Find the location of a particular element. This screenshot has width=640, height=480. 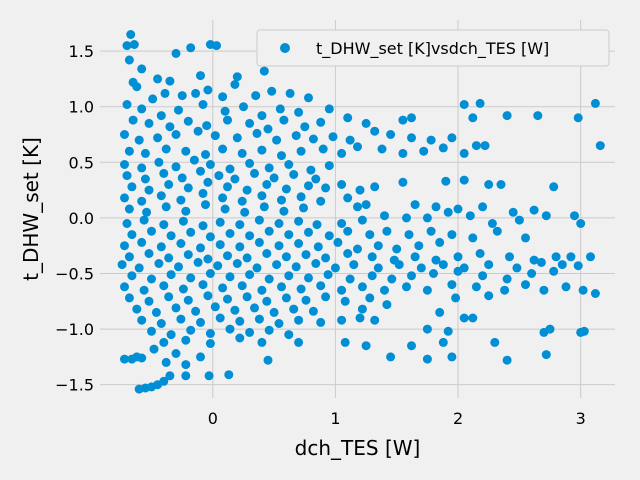

legend-box is located at coordinates (433, 48).